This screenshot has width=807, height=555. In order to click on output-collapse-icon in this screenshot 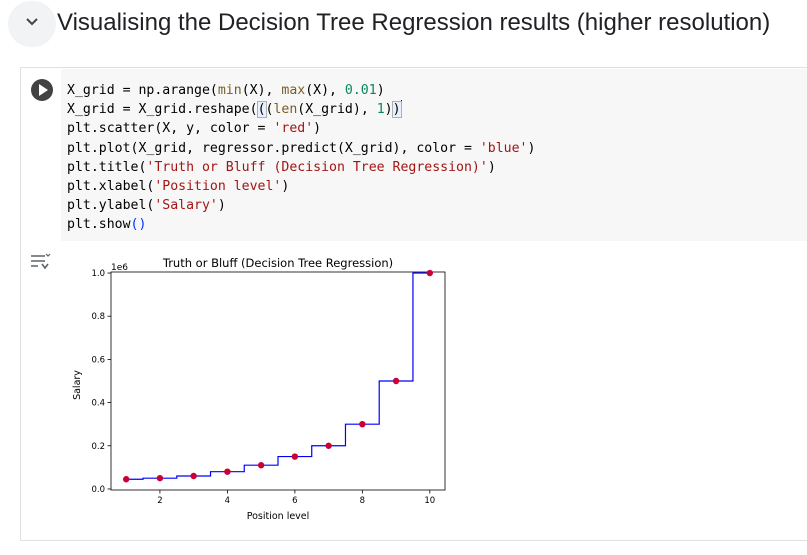, I will do `click(41, 261)`.